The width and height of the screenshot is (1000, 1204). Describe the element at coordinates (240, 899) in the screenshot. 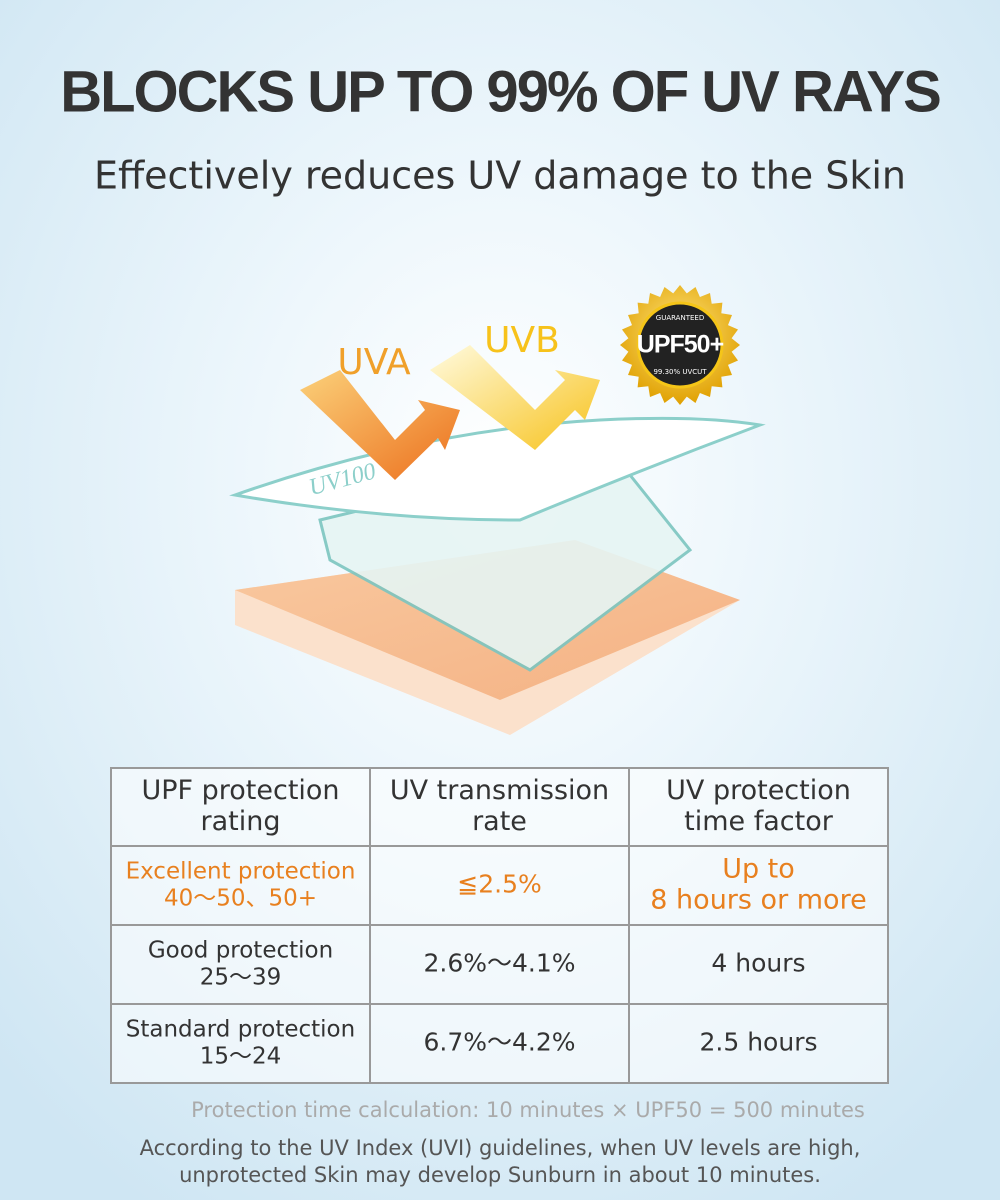

I see `table-cell: 40～50、50+` at that location.